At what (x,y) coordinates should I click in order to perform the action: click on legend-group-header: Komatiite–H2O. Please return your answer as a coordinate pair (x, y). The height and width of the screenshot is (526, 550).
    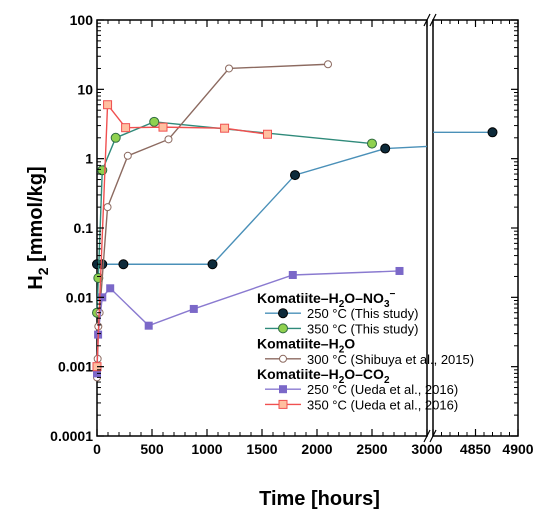
    Looking at the image, I should click on (306, 346).